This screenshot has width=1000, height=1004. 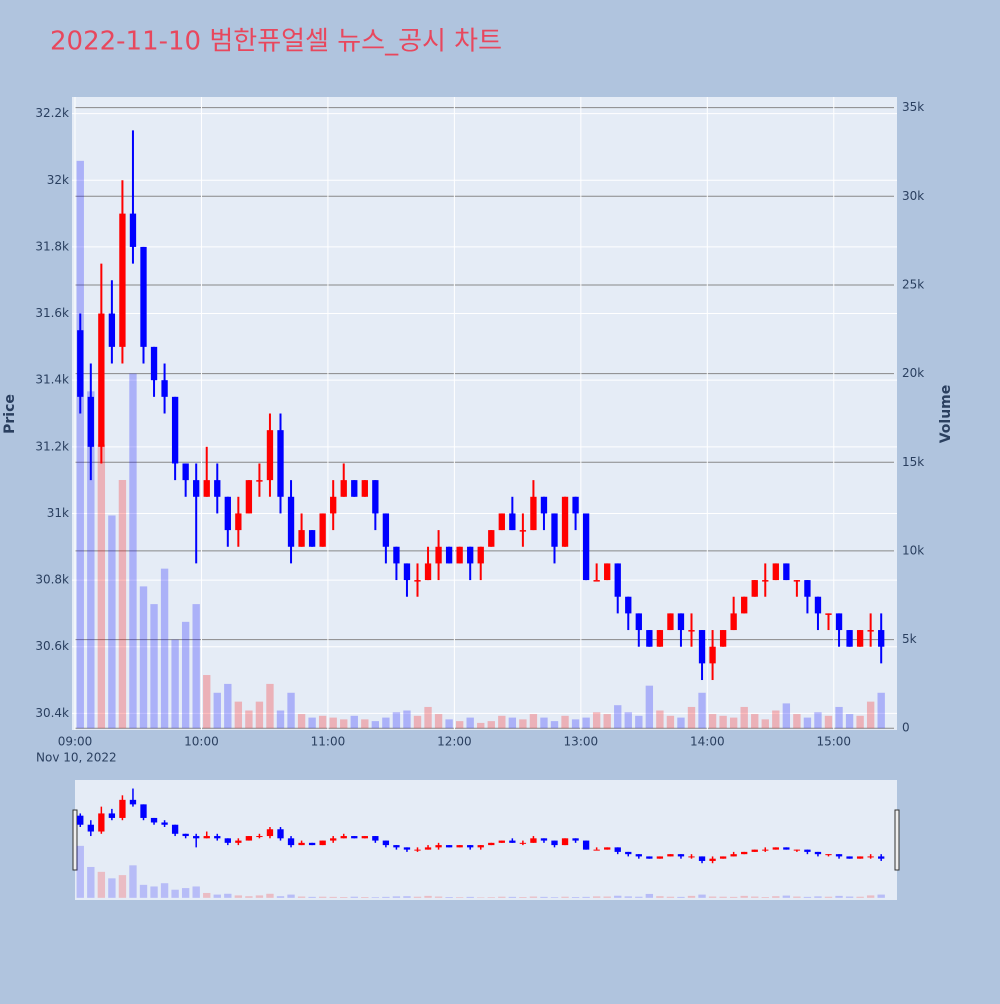 What do you see at coordinates (707, 742) in the screenshot?
I see `x-tick-label: 14:00` at bounding box center [707, 742].